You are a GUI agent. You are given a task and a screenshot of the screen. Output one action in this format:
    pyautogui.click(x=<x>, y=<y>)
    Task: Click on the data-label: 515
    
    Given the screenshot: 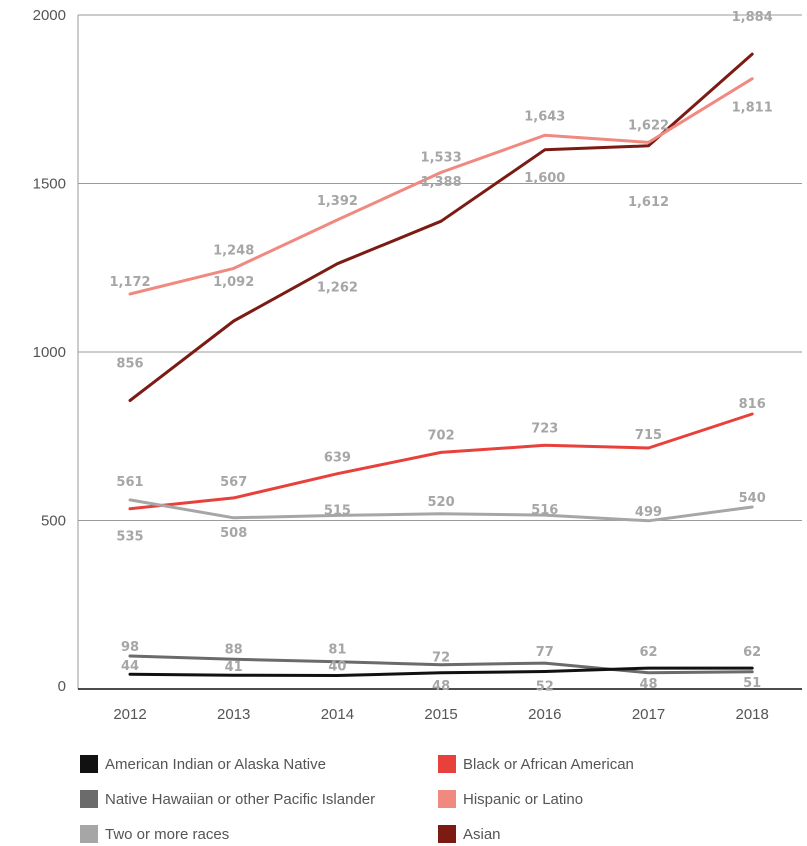 What is the action you would take?
    pyautogui.click(x=337, y=510)
    